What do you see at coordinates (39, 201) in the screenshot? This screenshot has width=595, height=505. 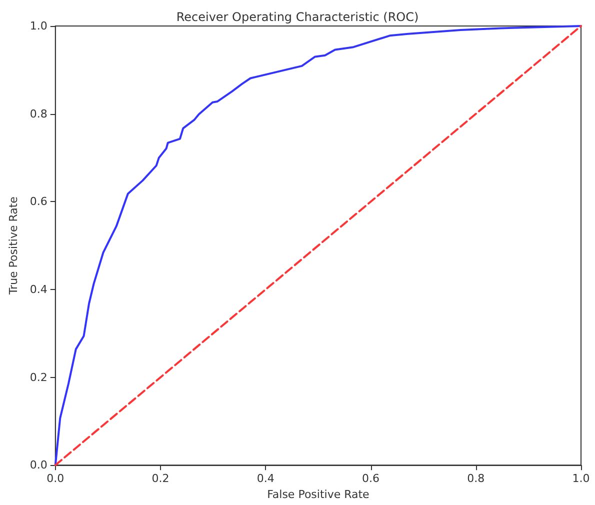 I see `y-tick-label: 0.6` at bounding box center [39, 201].